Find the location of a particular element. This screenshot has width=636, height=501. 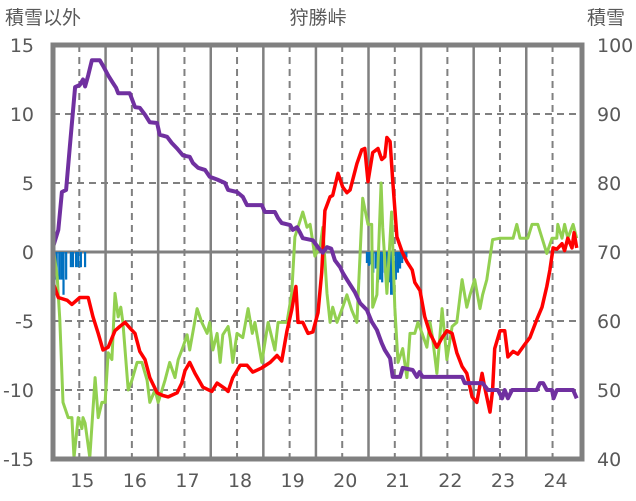

x-tick-label: 21 is located at coordinates (398, 481).